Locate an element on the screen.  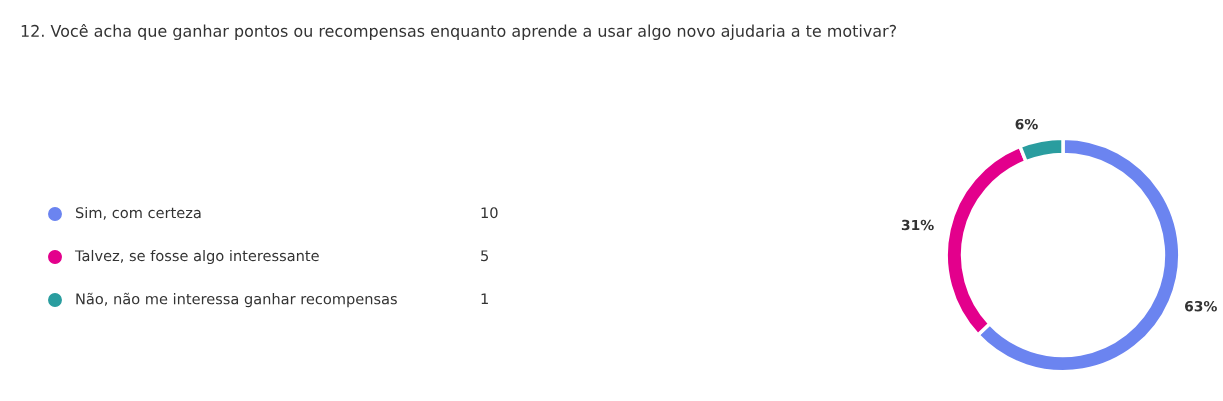
text: 10 is located at coordinates (489, 213).